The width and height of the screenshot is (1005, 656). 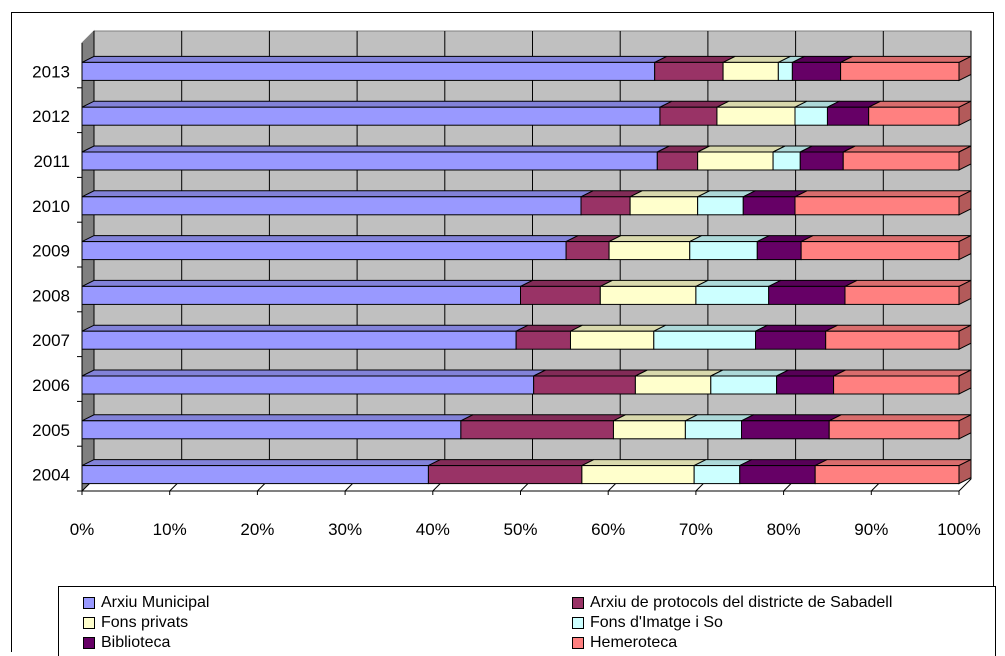 What do you see at coordinates (170, 529) in the screenshot?
I see `x-tick-label: 10%` at bounding box center [170, 529].